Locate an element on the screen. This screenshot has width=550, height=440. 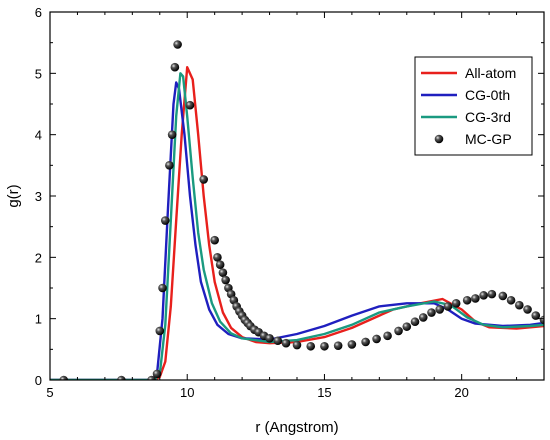
y-tick-label: 2 is located at coordinates (38, 257).